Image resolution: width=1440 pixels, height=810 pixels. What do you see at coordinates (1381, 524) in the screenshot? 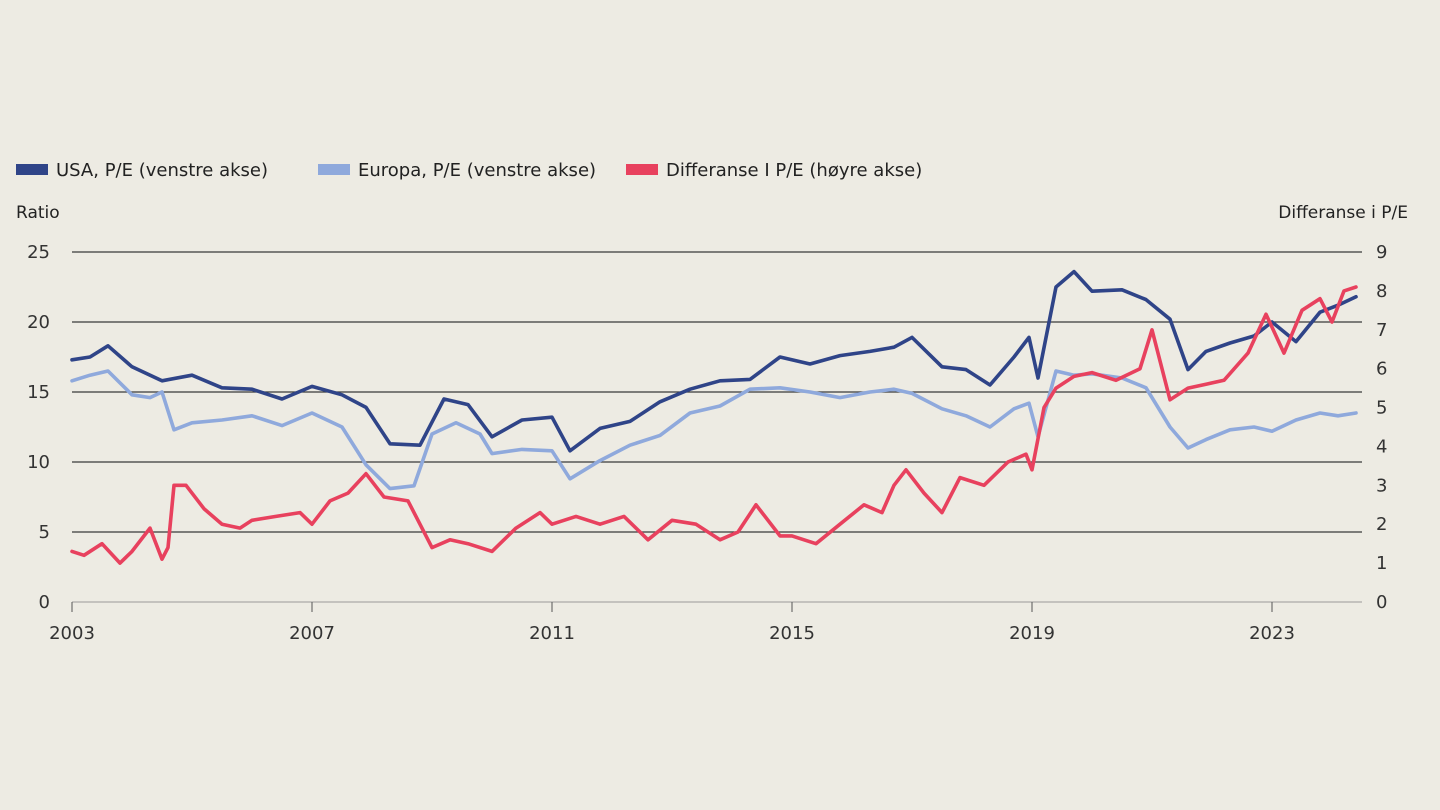
I see `y-right-tick-2: 2` at bounding box center [1381, 524].